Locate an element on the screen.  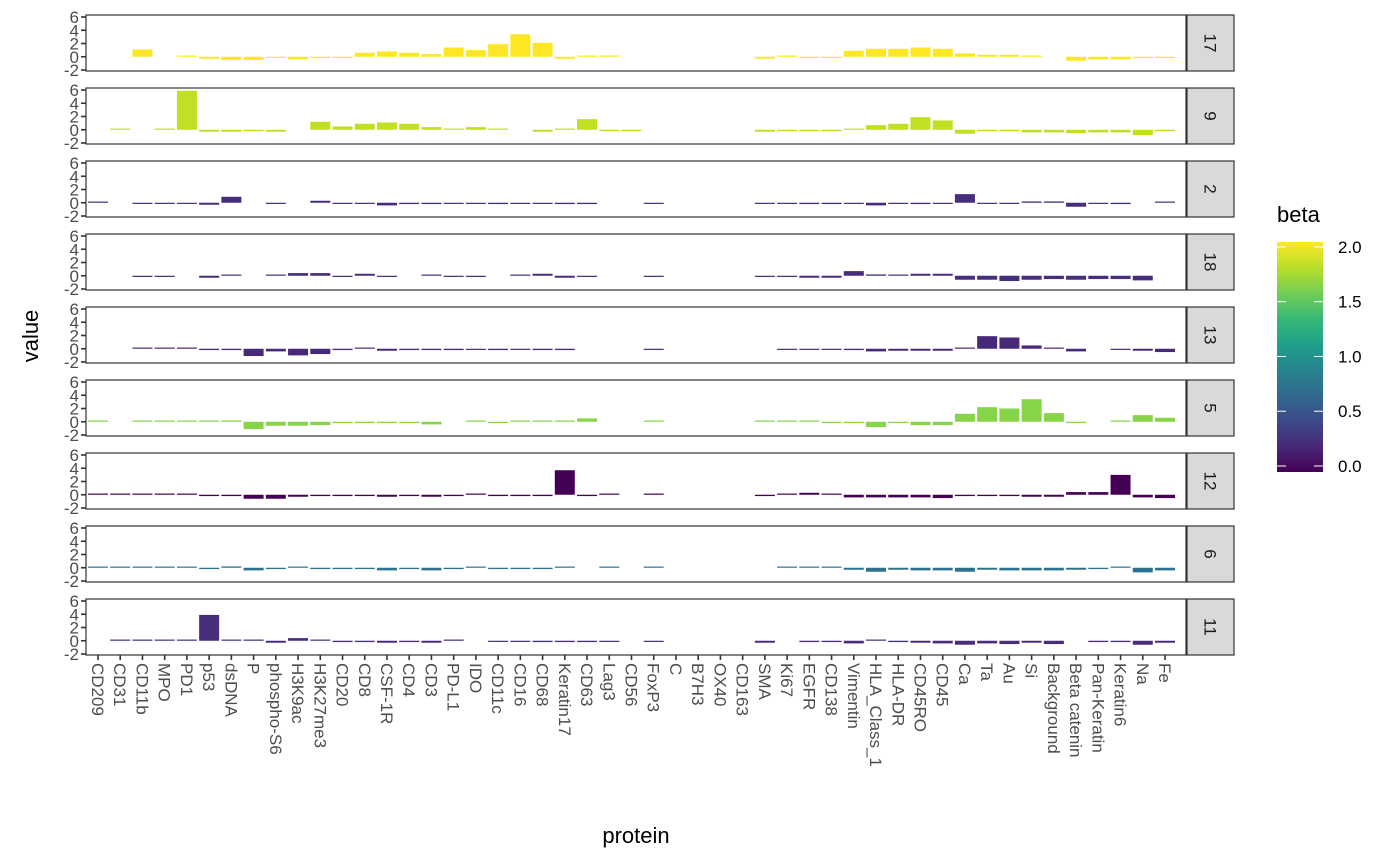
bar-13-FoxP3 is located at coordinates (653, 349).